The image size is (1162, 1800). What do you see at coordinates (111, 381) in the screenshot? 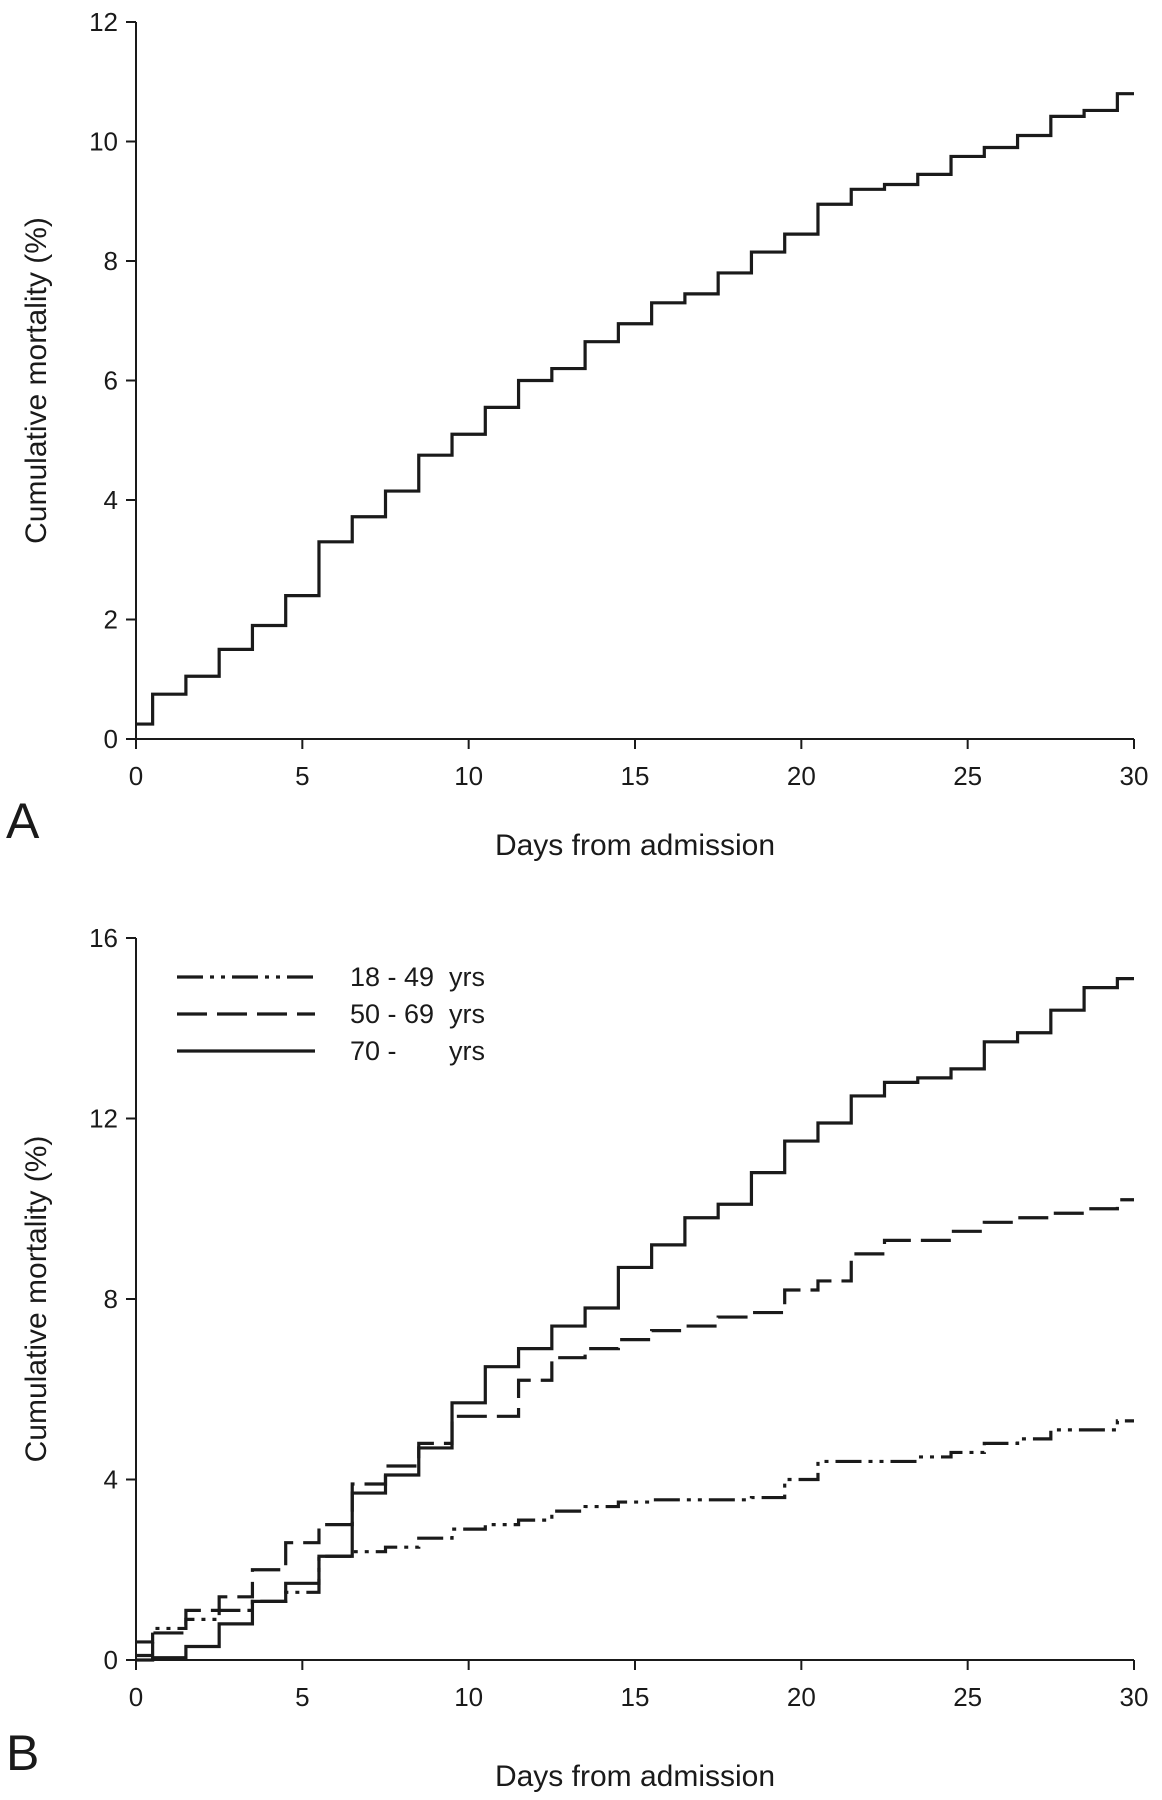
I see `y-tick-label: 6` at bounding box center [111, 381].